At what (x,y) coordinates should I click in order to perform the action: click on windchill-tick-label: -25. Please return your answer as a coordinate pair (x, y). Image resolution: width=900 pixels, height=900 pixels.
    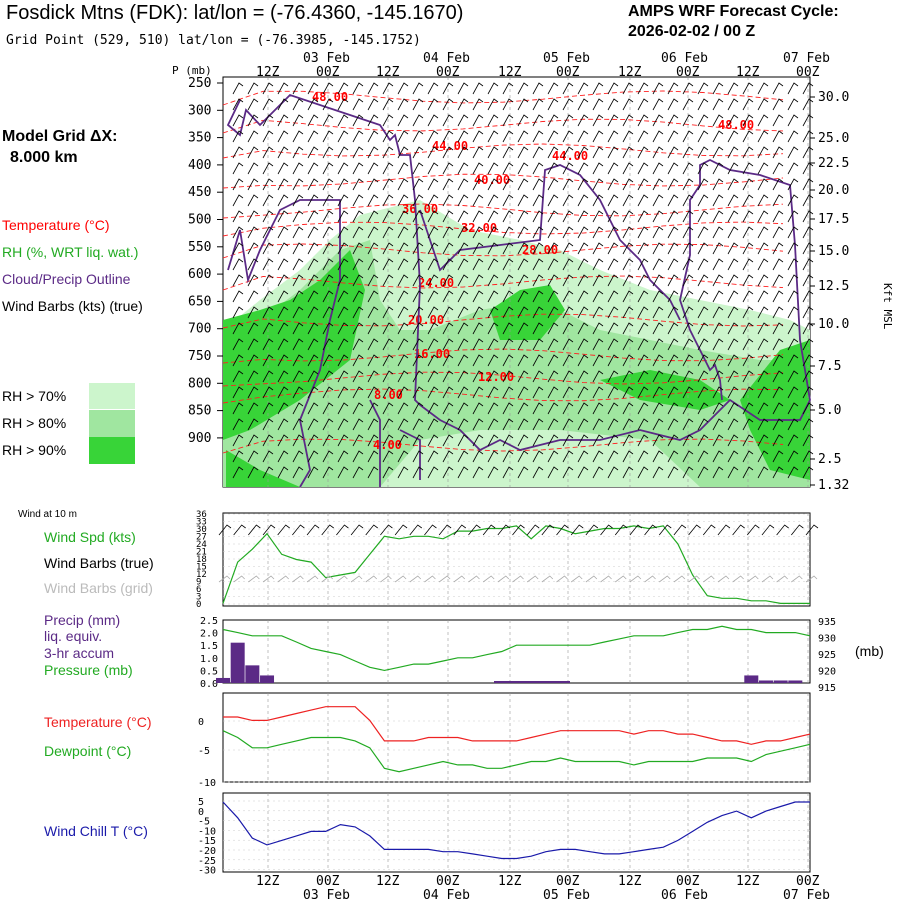
    Looking at the image, I should click on (207, 861).